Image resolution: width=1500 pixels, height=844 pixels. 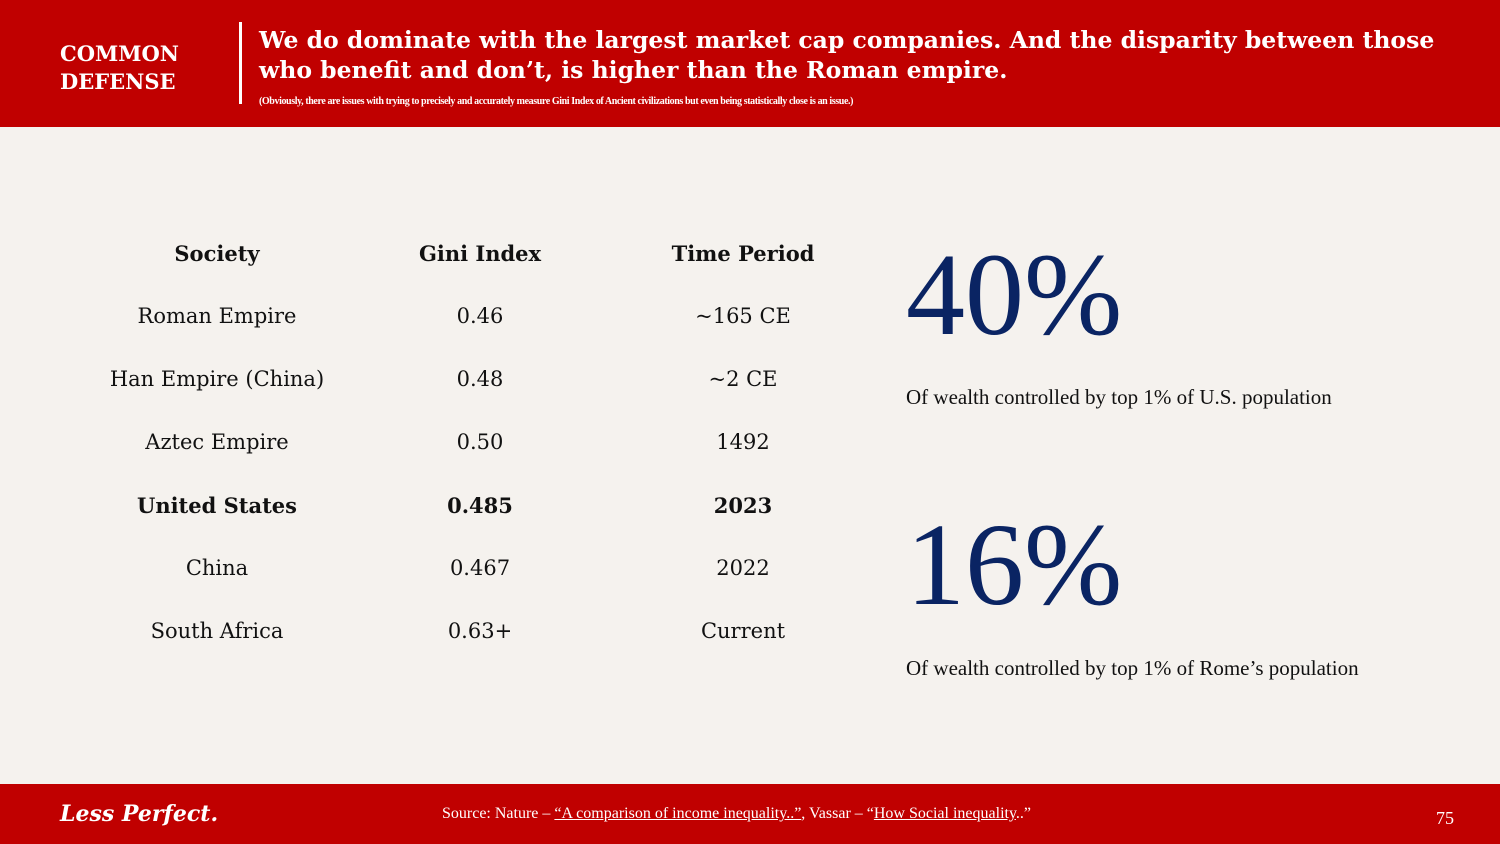 I want to click on table-cell: Roman Empire, so click(x=217, y=316).